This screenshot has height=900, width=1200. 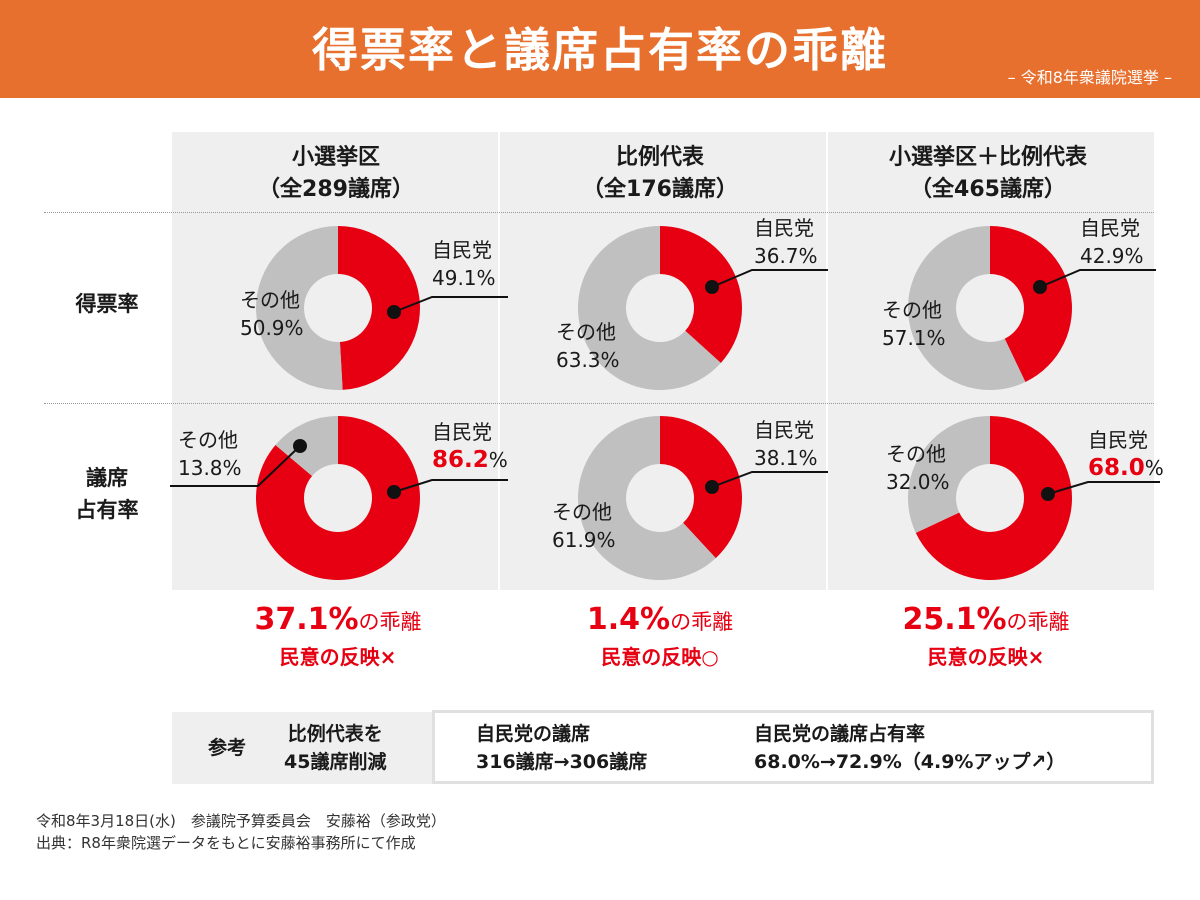 I want to click on column-name: 小選挙区, so click(x=335, y=157).